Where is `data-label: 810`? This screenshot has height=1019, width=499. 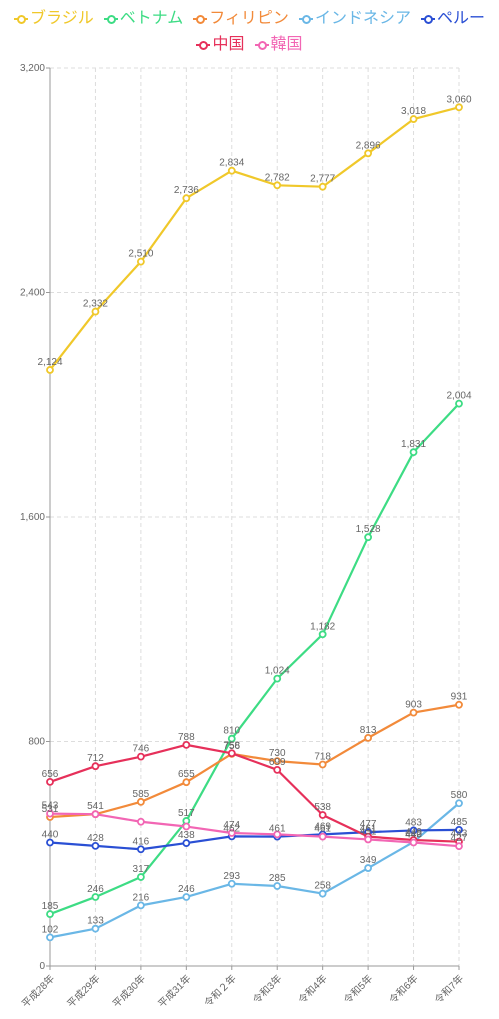 data-label: 810 is located at coordinates (231, 731).